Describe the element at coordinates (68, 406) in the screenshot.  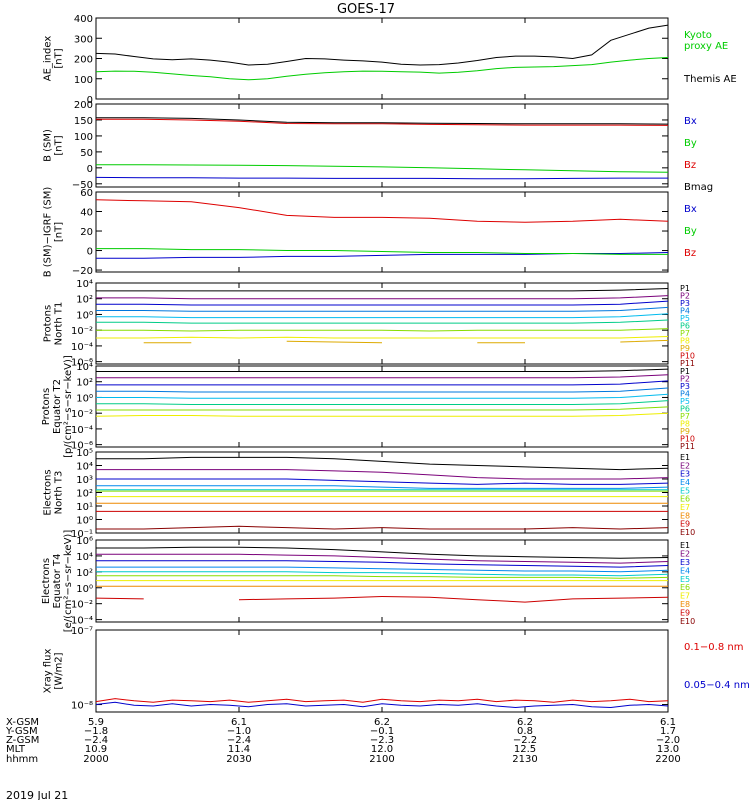
I see `y-axis-label: [p/(cm²−s−sr−keV)]` at that location.